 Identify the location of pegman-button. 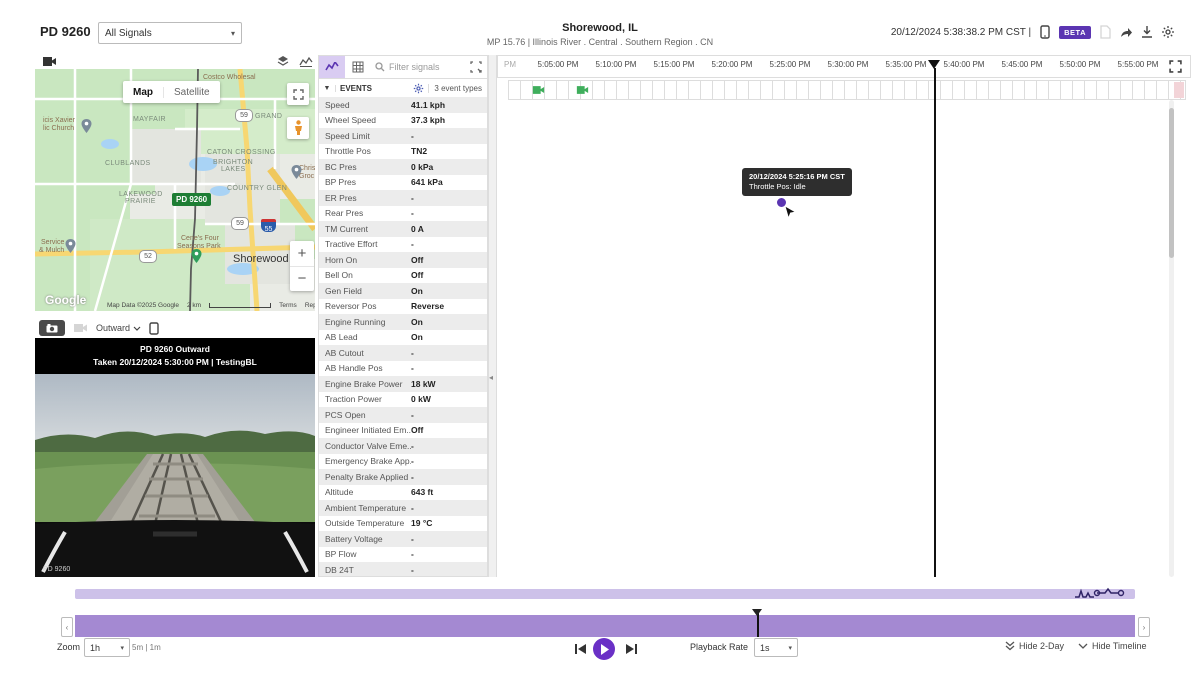
(298, 128).